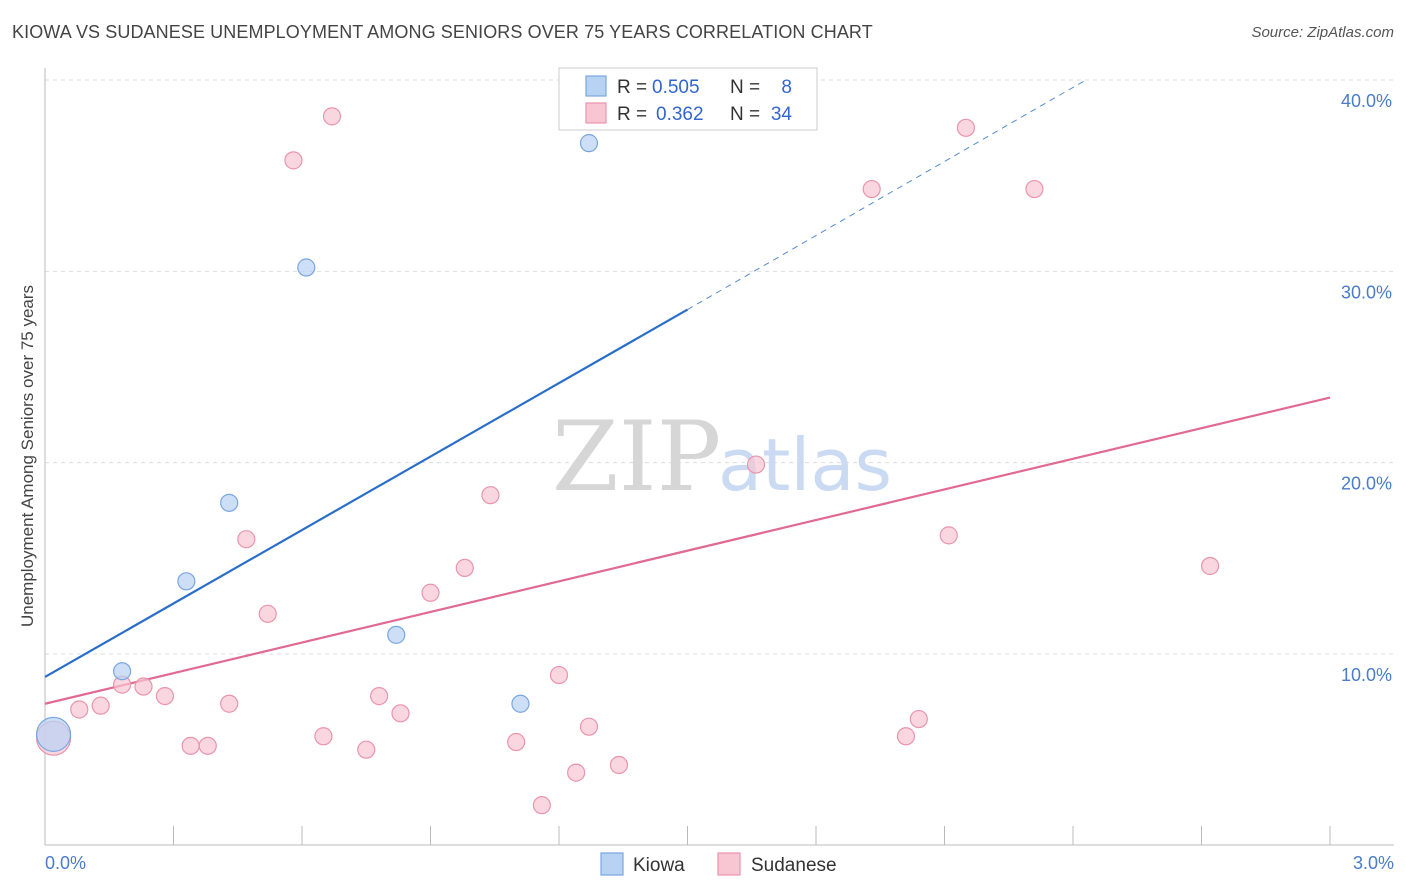 The width and height of the screenshot is (1406, 892). What do you see at coordinates (786, 87) in the screenshot?
I see `legend-kiowa-n-value: 8` at bounding box center [786, 87].